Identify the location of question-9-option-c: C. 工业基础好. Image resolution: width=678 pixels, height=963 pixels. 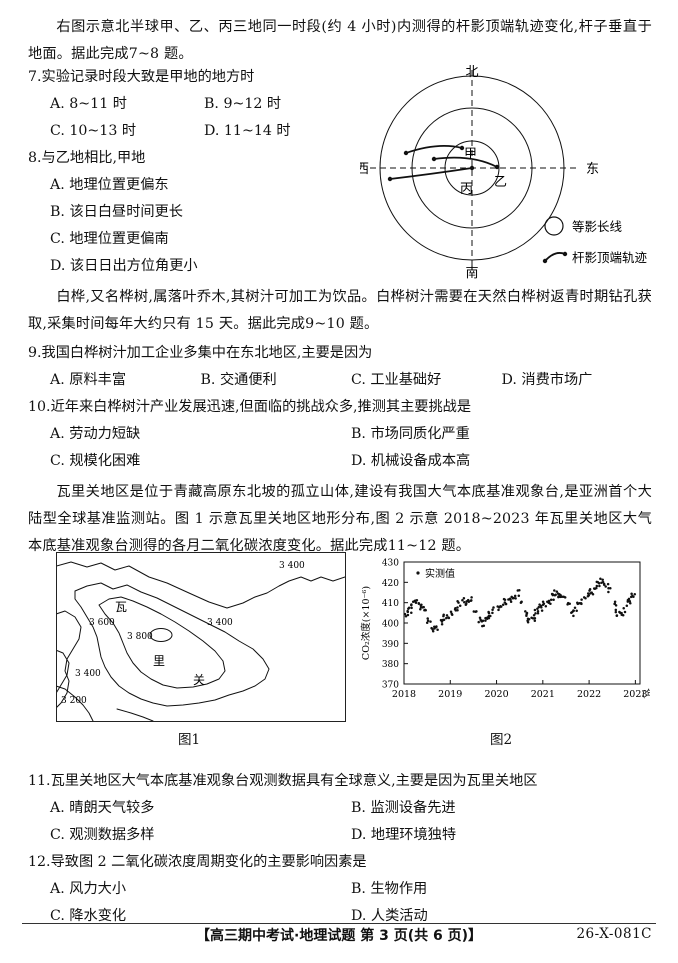
(396, 380).